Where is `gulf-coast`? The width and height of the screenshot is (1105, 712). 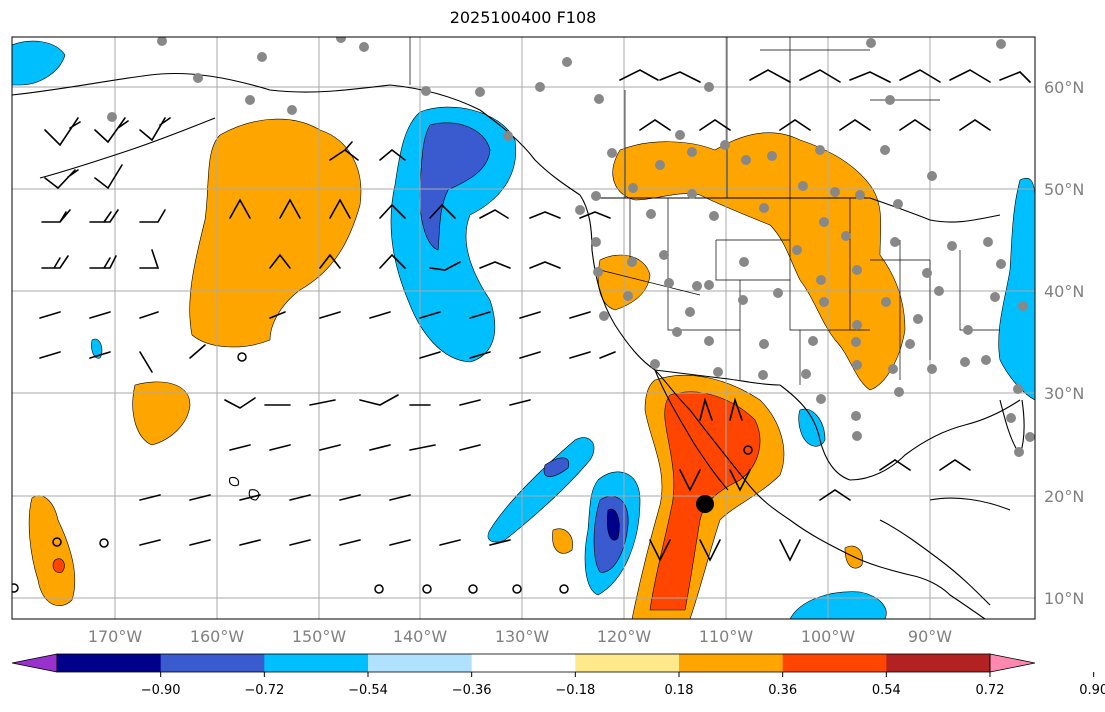 gulf-coast is located at coordinates (900, 432).